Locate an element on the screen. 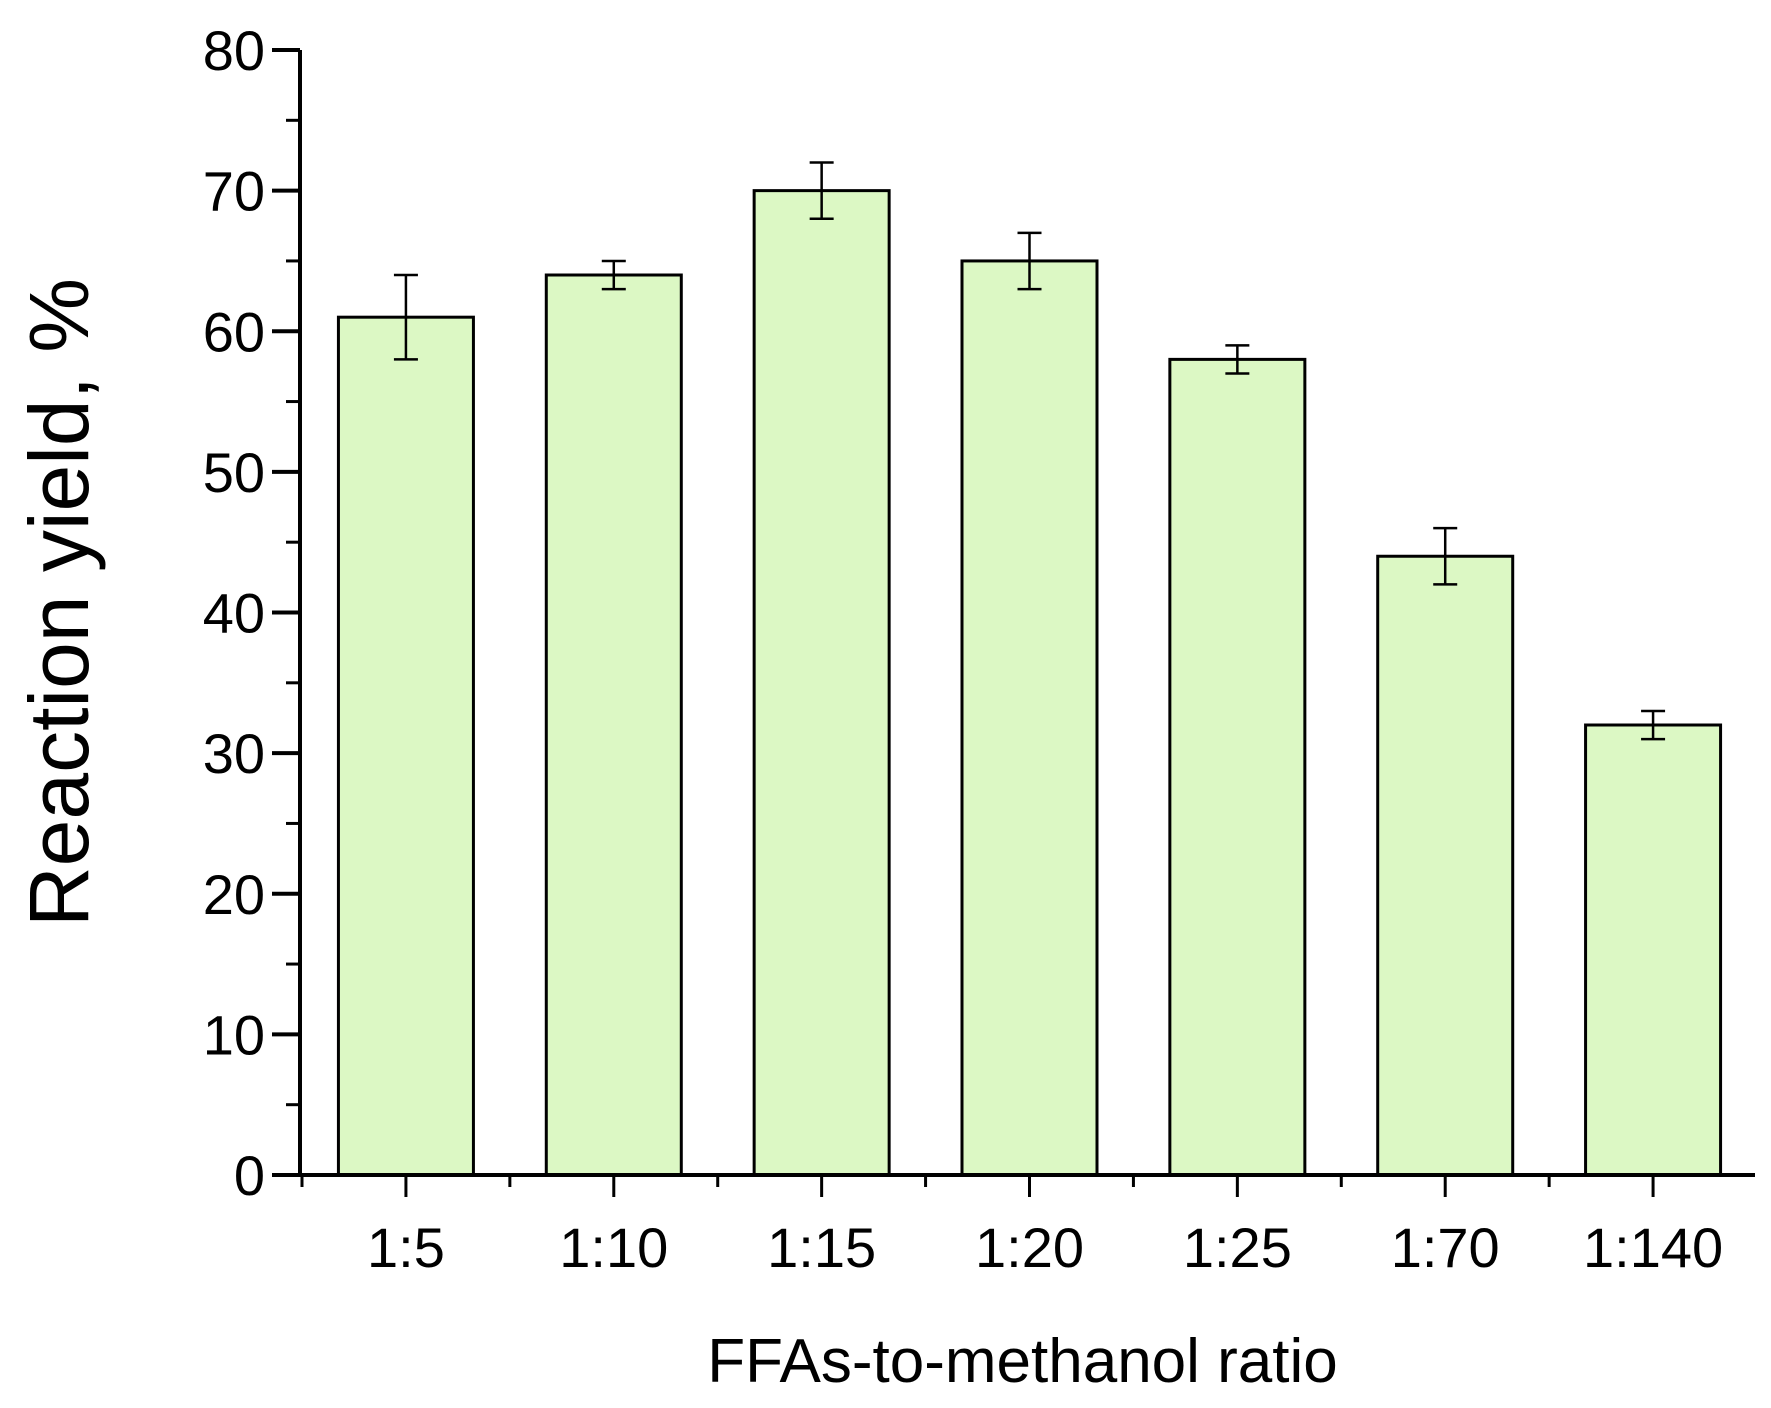  bar-1:20 is located at coordinates (1029, 718).